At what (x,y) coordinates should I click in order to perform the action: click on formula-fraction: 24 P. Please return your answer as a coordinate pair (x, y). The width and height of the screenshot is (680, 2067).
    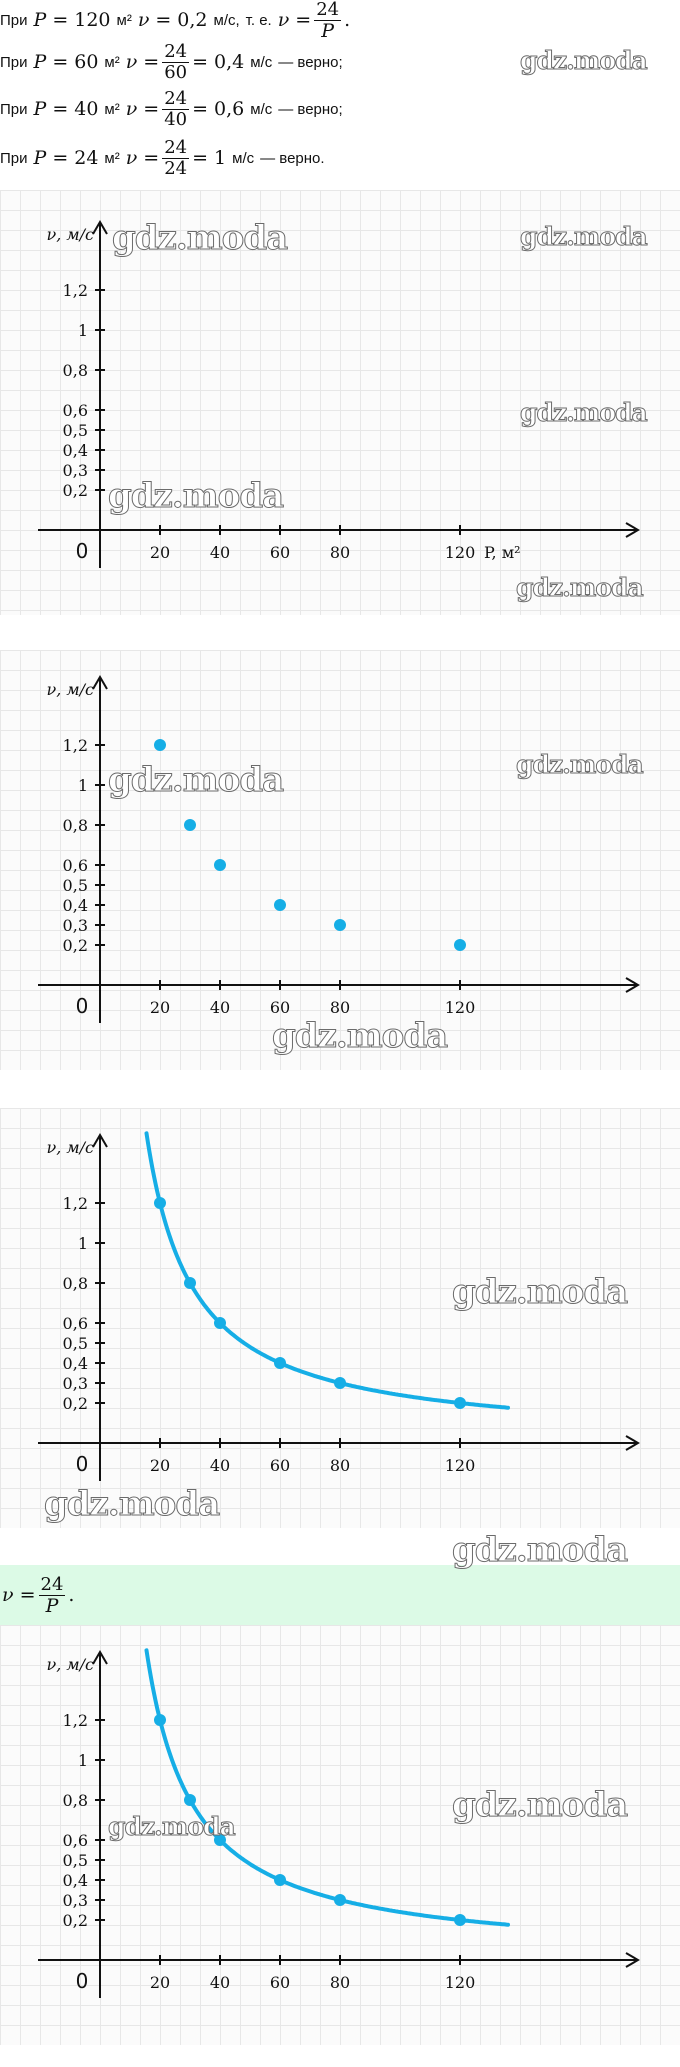
    Looking at the image, I should click on (52, 1595).